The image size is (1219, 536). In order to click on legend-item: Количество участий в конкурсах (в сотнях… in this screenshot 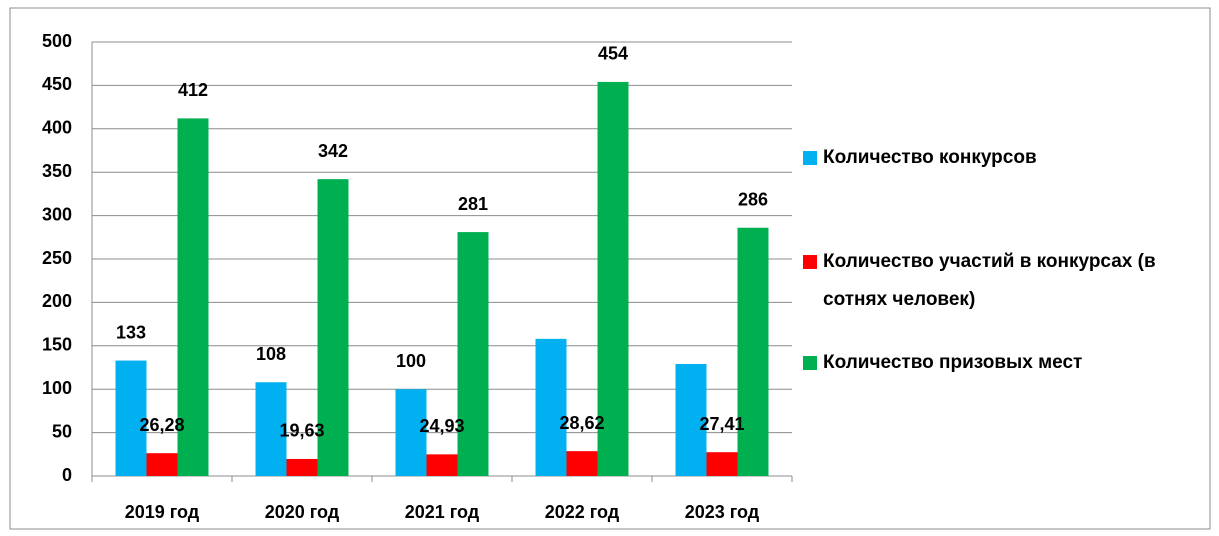, I will do `click(1003, 281)`.